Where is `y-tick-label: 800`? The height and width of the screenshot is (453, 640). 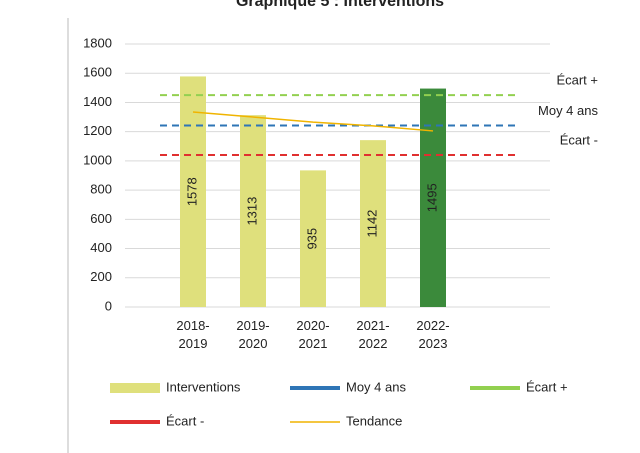
y-tick-label: 800 is located at coordinates (101, 189).